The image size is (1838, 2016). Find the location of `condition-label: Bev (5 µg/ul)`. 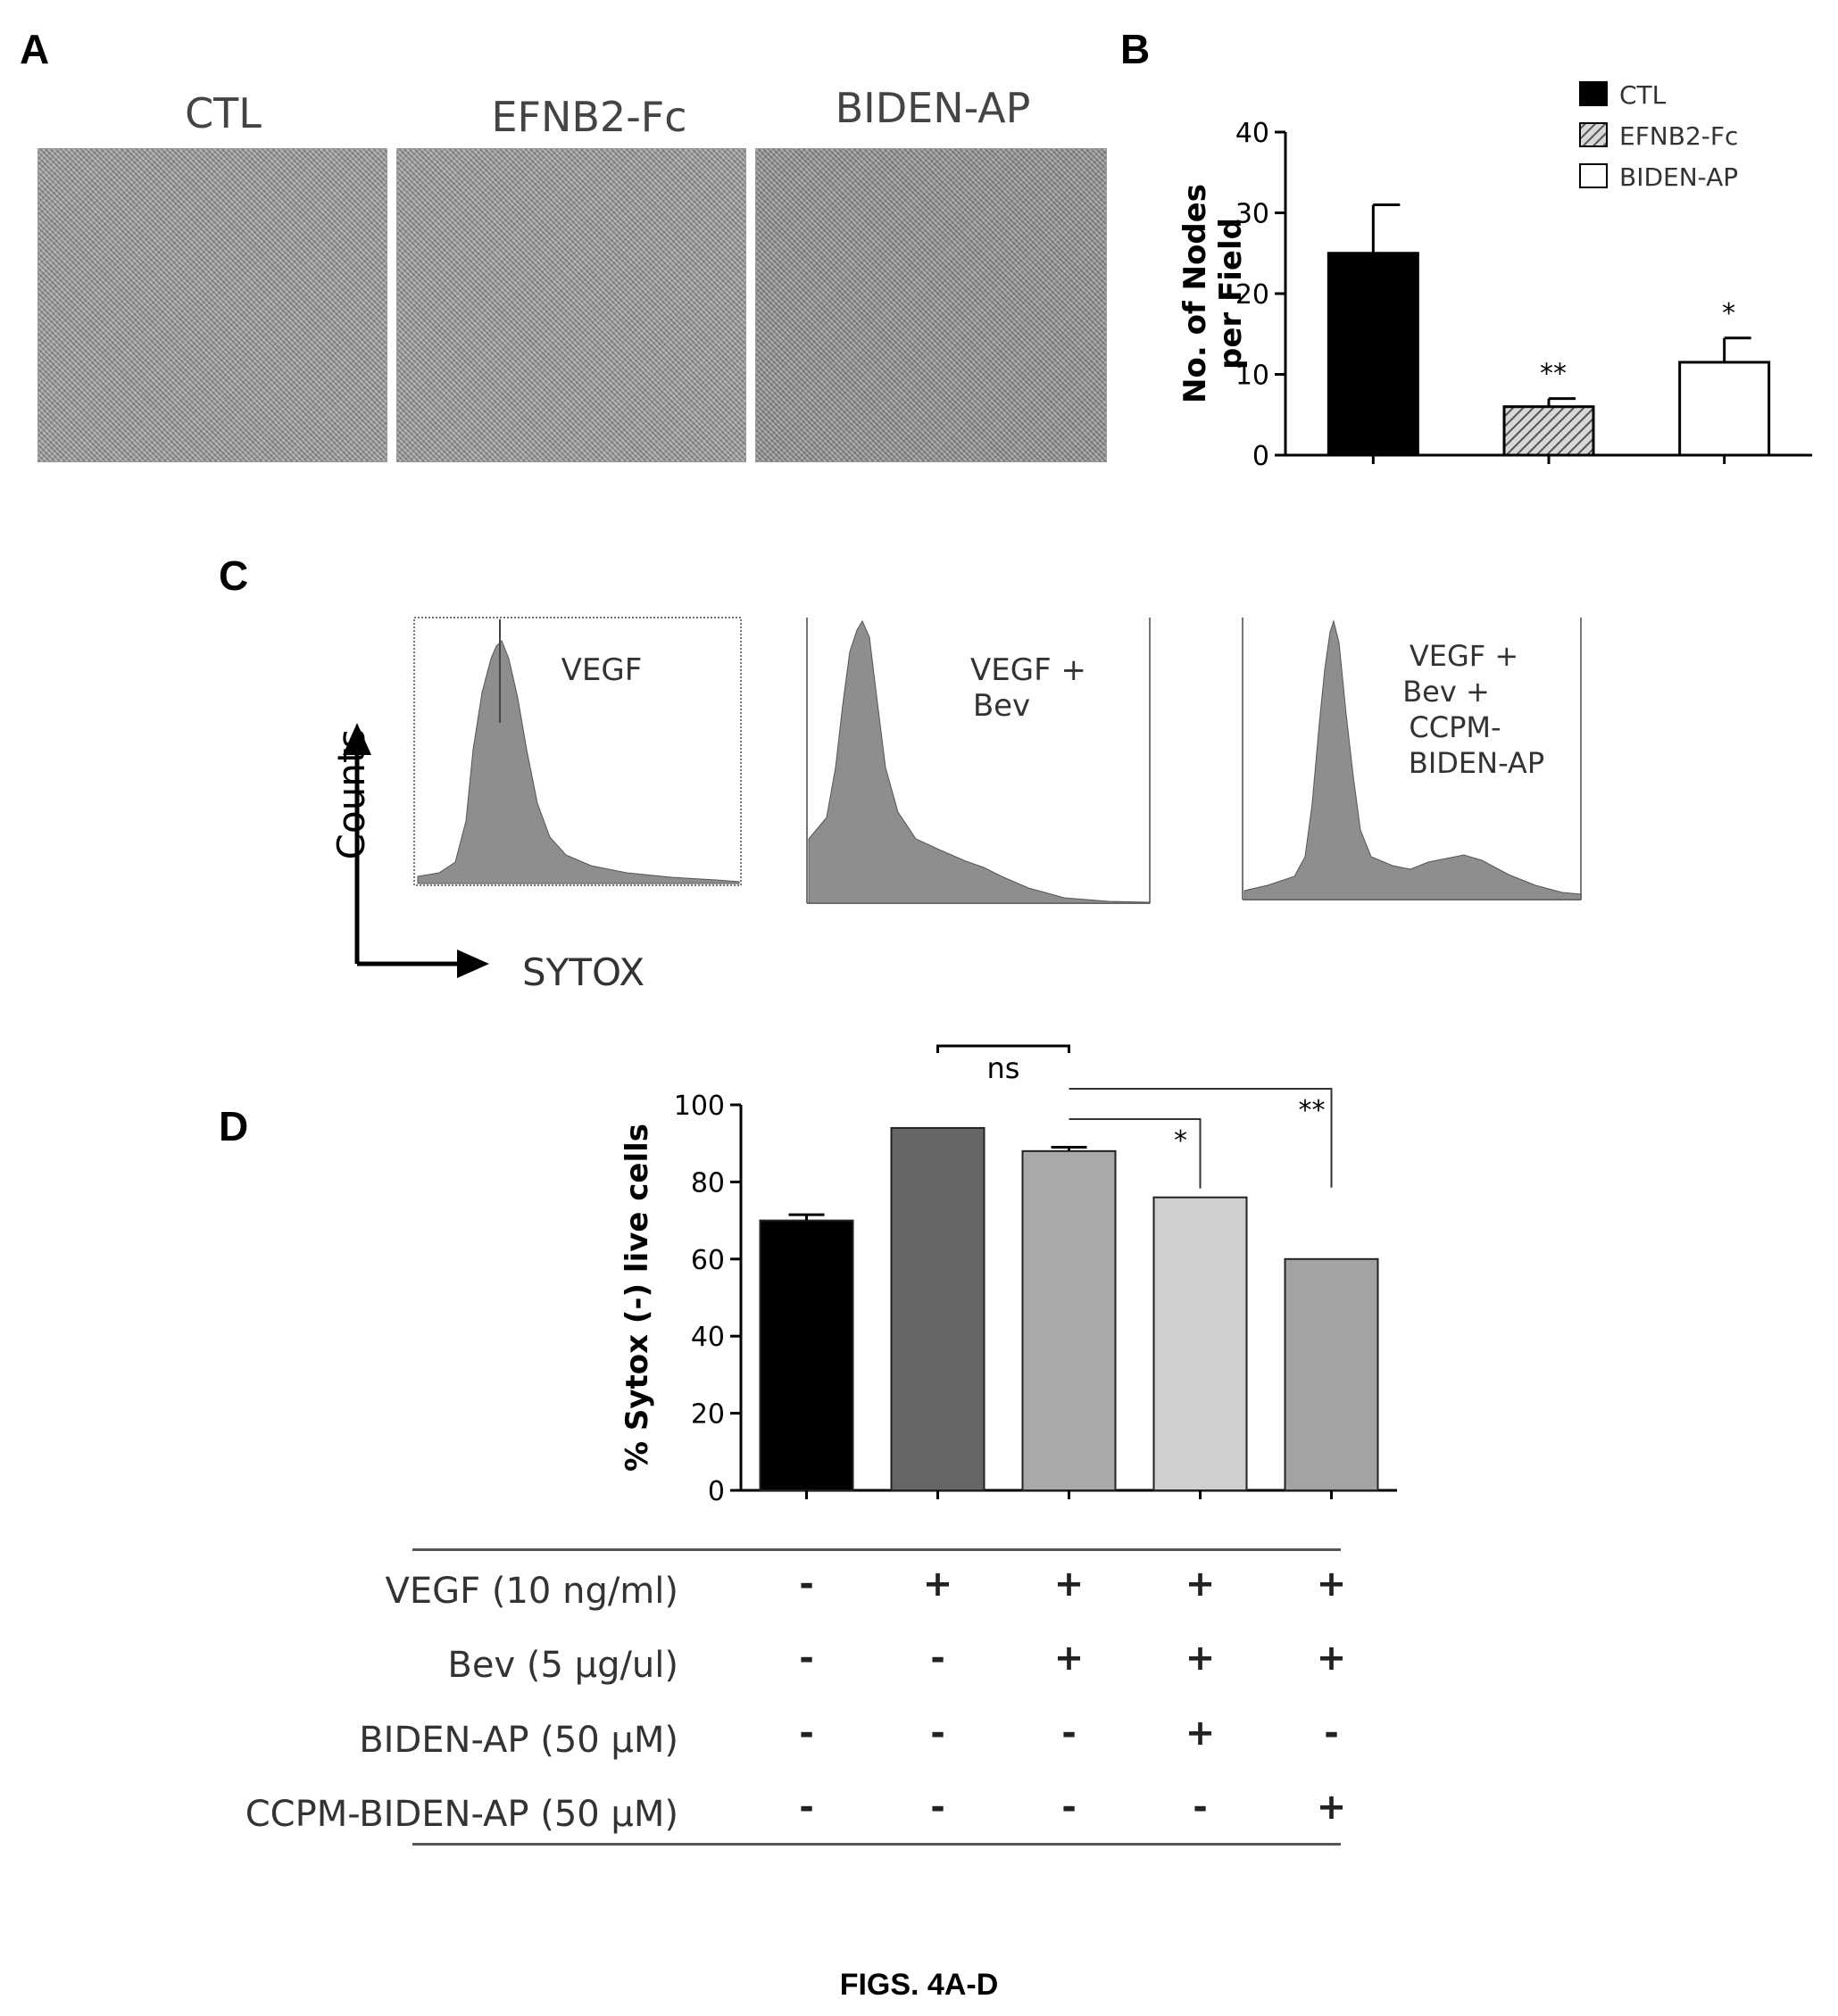

condition-label: Bev (5 µg/ul) is located at coordinates (562, 1665).